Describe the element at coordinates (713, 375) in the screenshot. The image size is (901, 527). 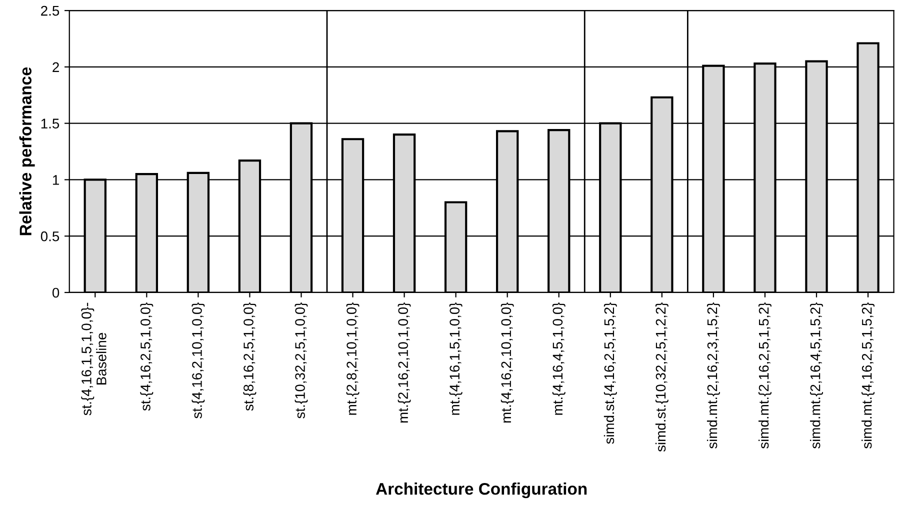
I see `x-tick-label: simd.mt.{2,16,2,3,1,5,2}` at that location.